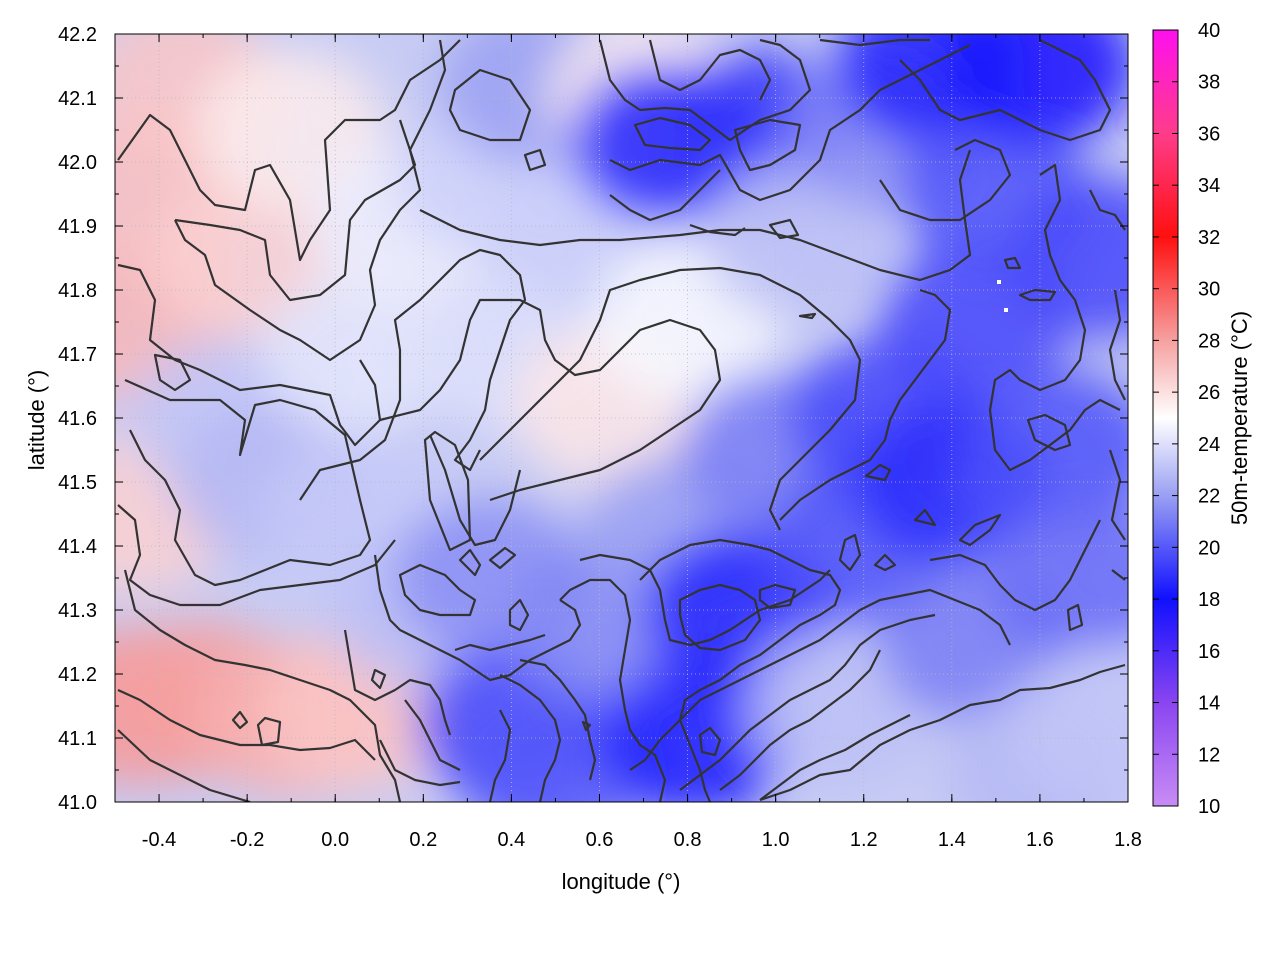 The image size is (1280, 960). What do you see at coordinates (1040, 840) in the screenshot?
I see `x-tick-label: 1.6` at bounding box center [1040, 840].